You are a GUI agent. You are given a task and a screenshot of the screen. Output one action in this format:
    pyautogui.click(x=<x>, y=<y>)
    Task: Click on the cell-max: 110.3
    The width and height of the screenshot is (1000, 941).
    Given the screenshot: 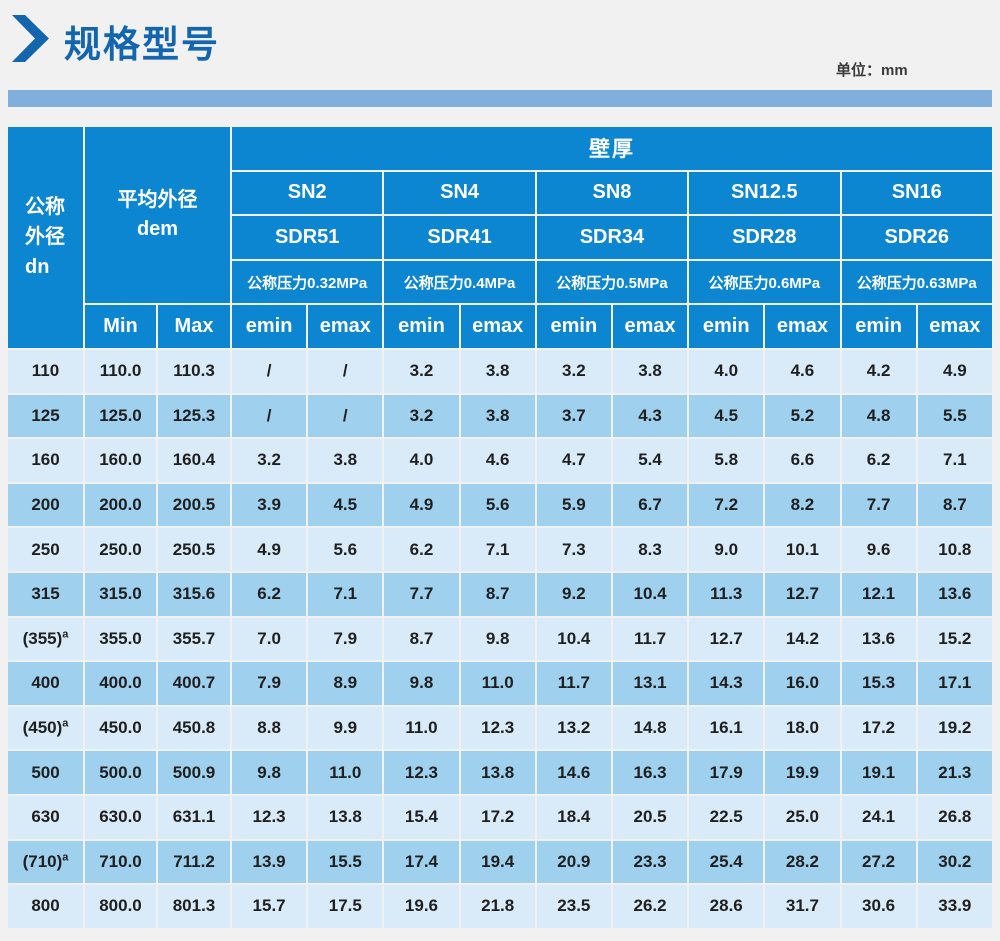 What is the action you would take?
    pyautogui.click(x=194, y=371)
    